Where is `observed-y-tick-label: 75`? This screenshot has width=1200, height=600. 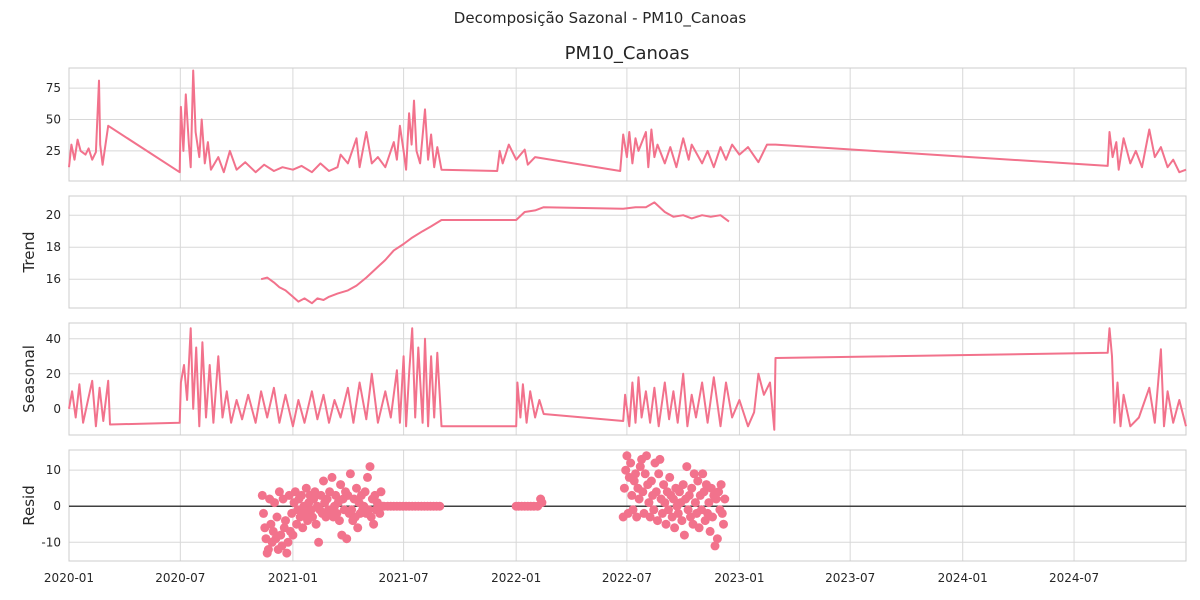
observed-y-tick-label: 75 is located at coordinates (53, 88).